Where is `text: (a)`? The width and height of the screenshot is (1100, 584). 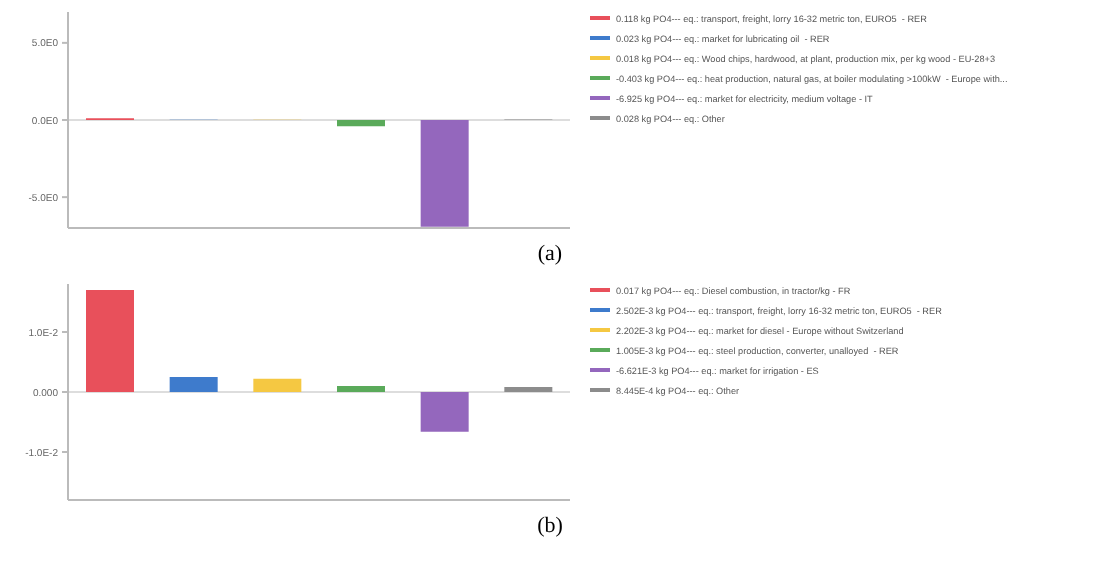
text: (a) is located at coordinates (550, 255).